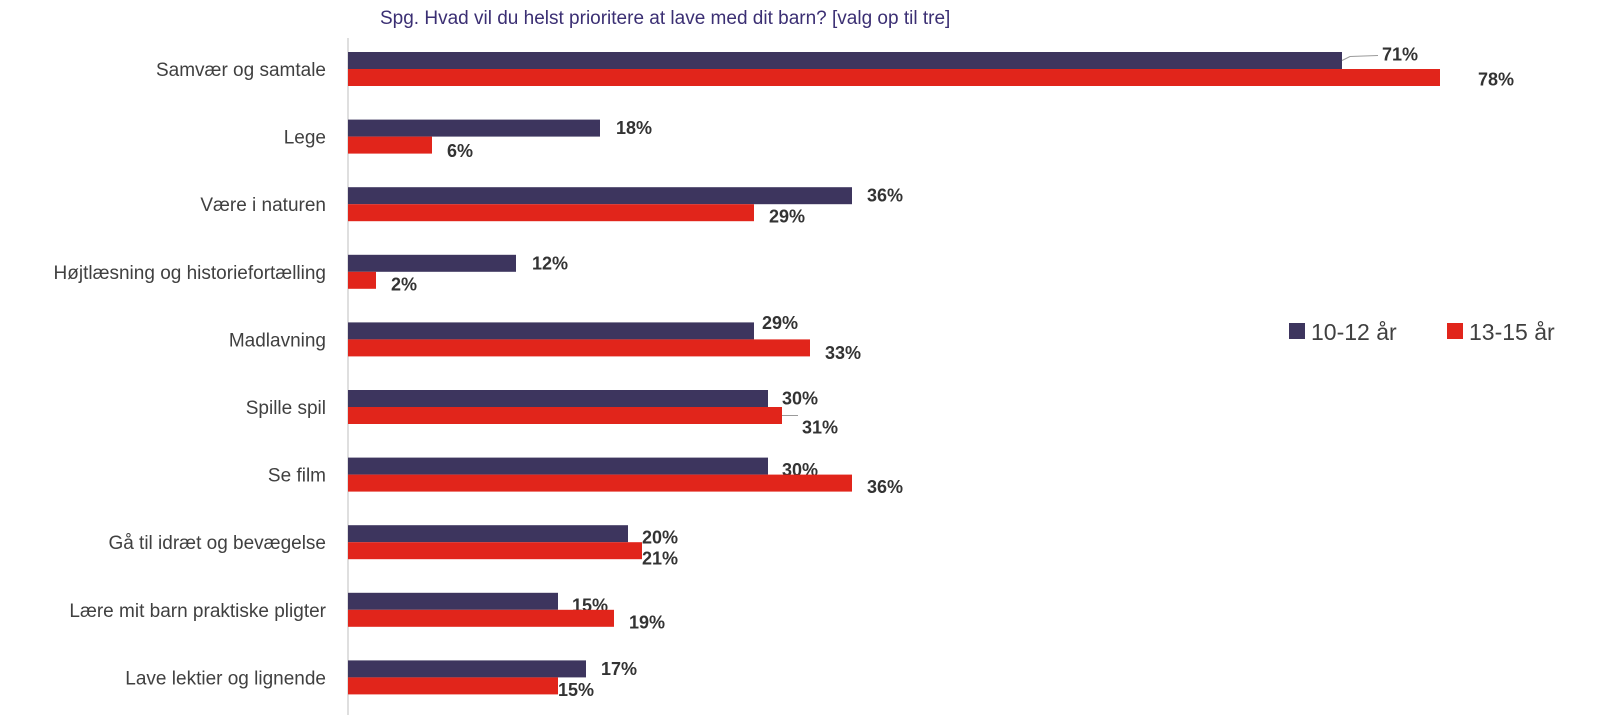 The height and width of the screenshot is (727, 1608). Describe the element at coordinates (263, 205) in the screenshot. I see `category-label: Være i naturen` at that location.